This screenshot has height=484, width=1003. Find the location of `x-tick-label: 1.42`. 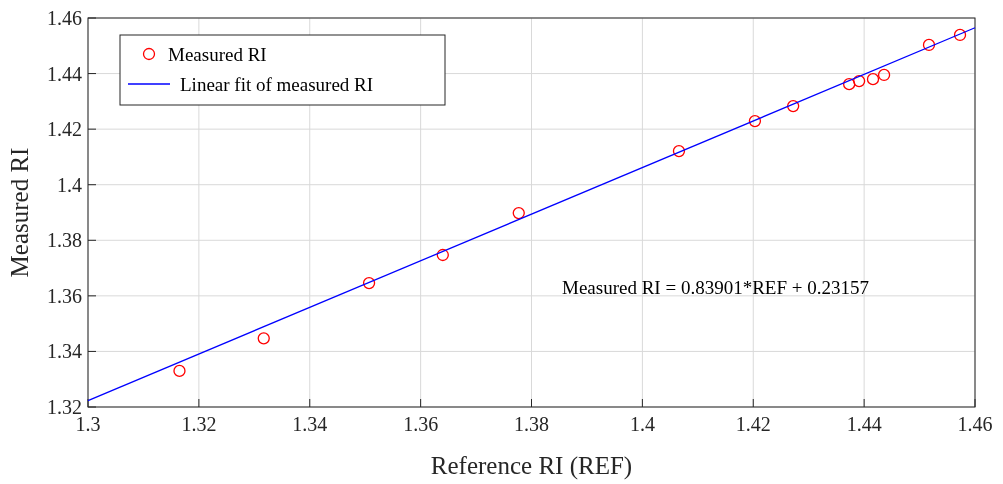

x-tick-label: 1.42 is located at coordinates (753, 424).